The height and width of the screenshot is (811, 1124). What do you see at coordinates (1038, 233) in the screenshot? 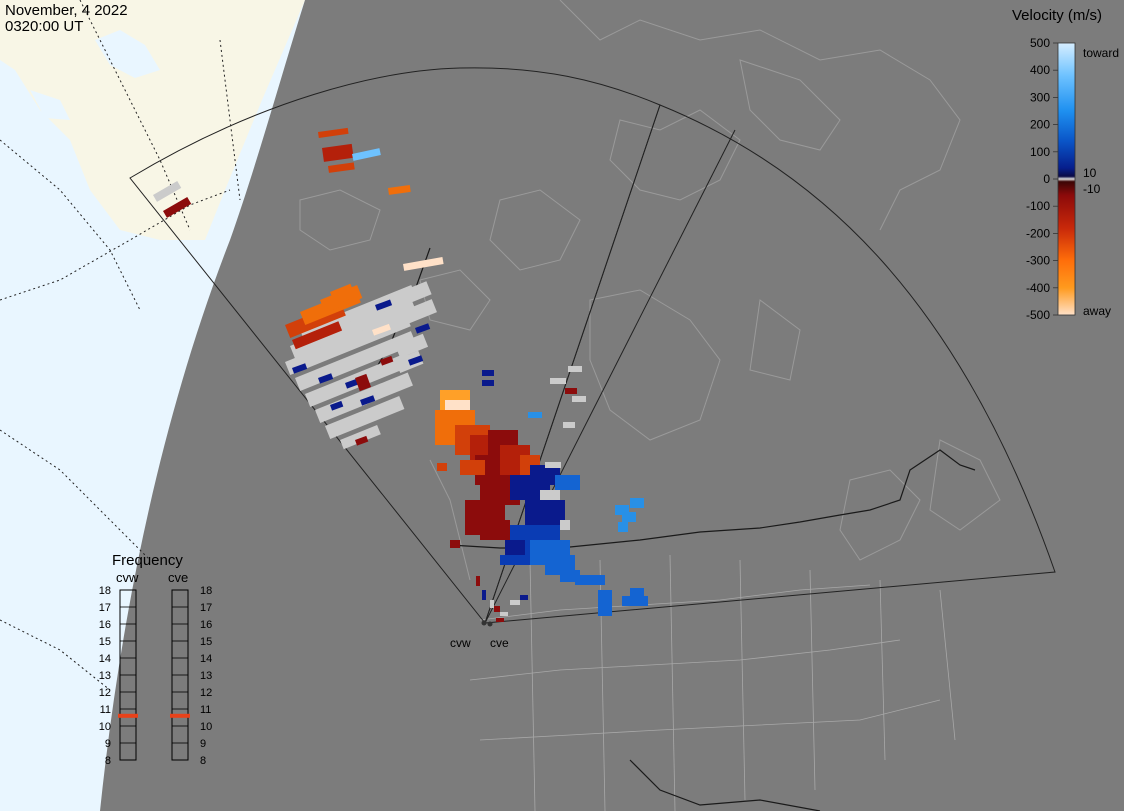
I see `velocity-tick-label: -200` at bounding box center [1038, 233].